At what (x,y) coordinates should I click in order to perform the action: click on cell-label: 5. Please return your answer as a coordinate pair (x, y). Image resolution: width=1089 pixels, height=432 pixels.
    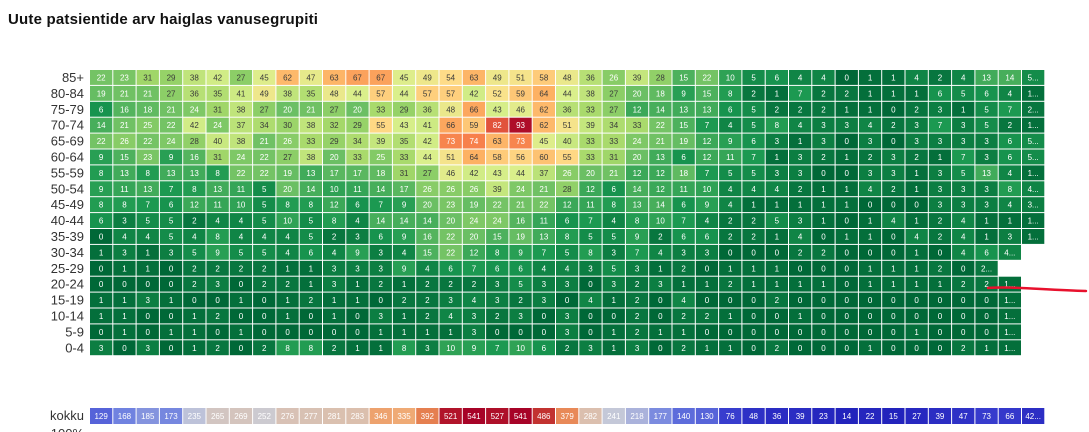
    Looking at the image, I should click on (171, 221).